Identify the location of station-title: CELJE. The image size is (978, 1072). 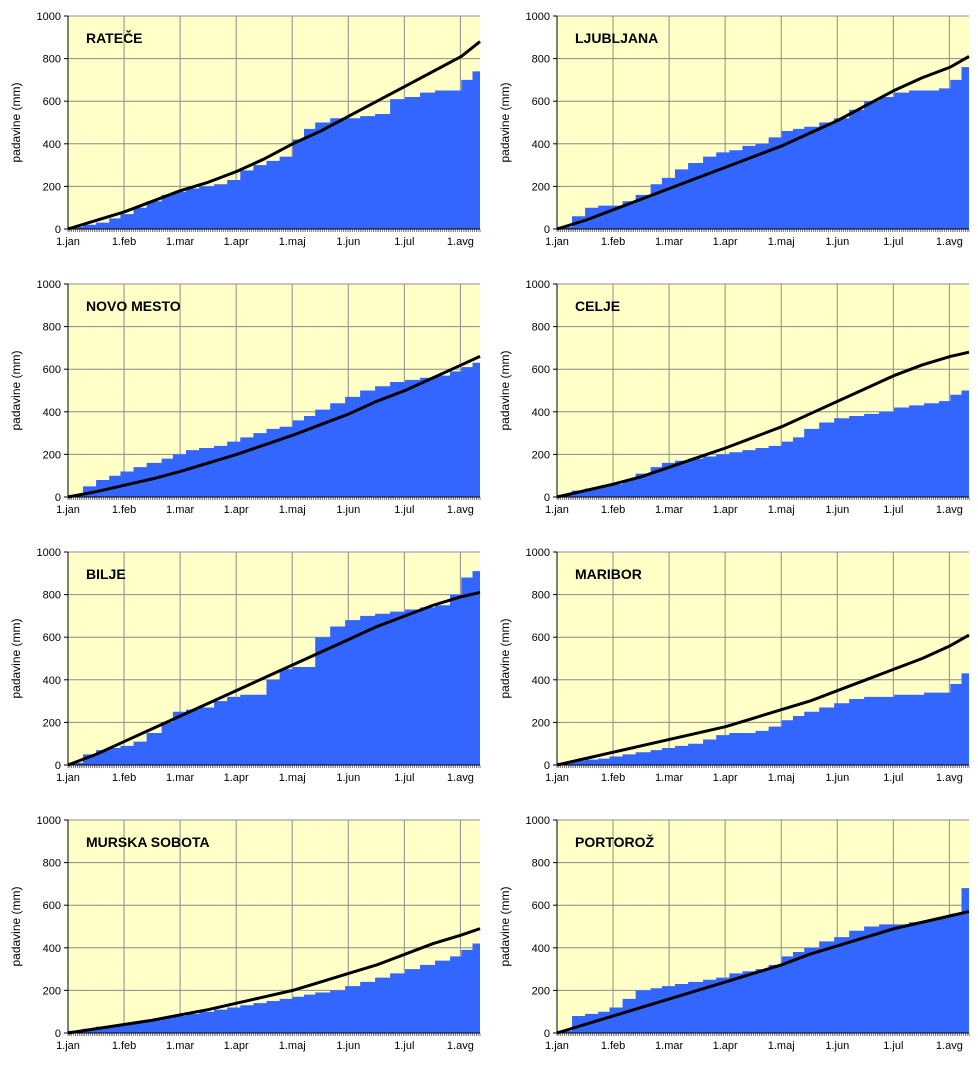
(597, 306).